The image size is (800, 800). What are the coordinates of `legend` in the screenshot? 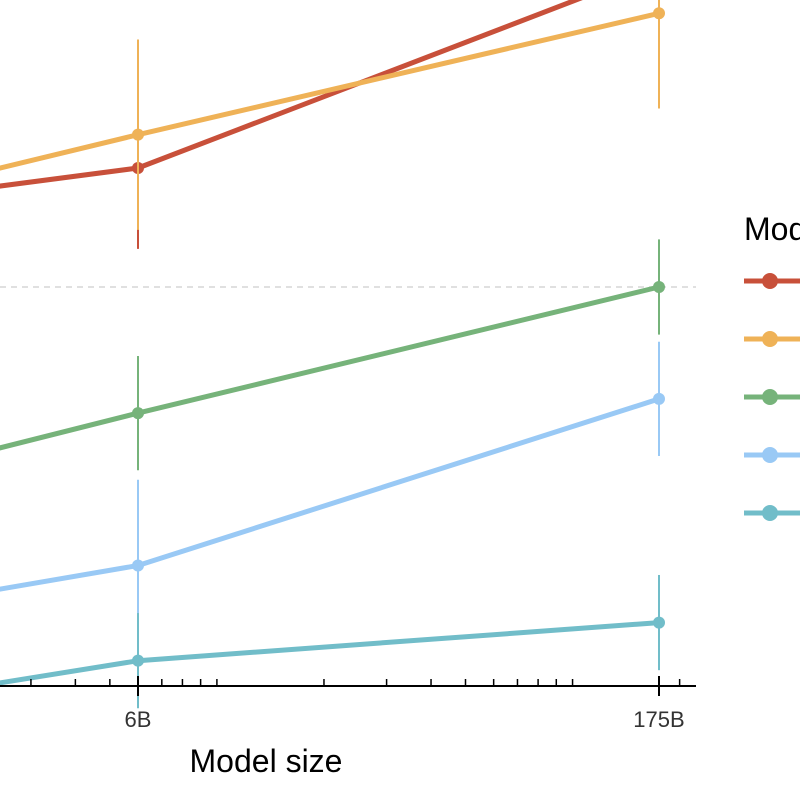 It's located at (772, 397).